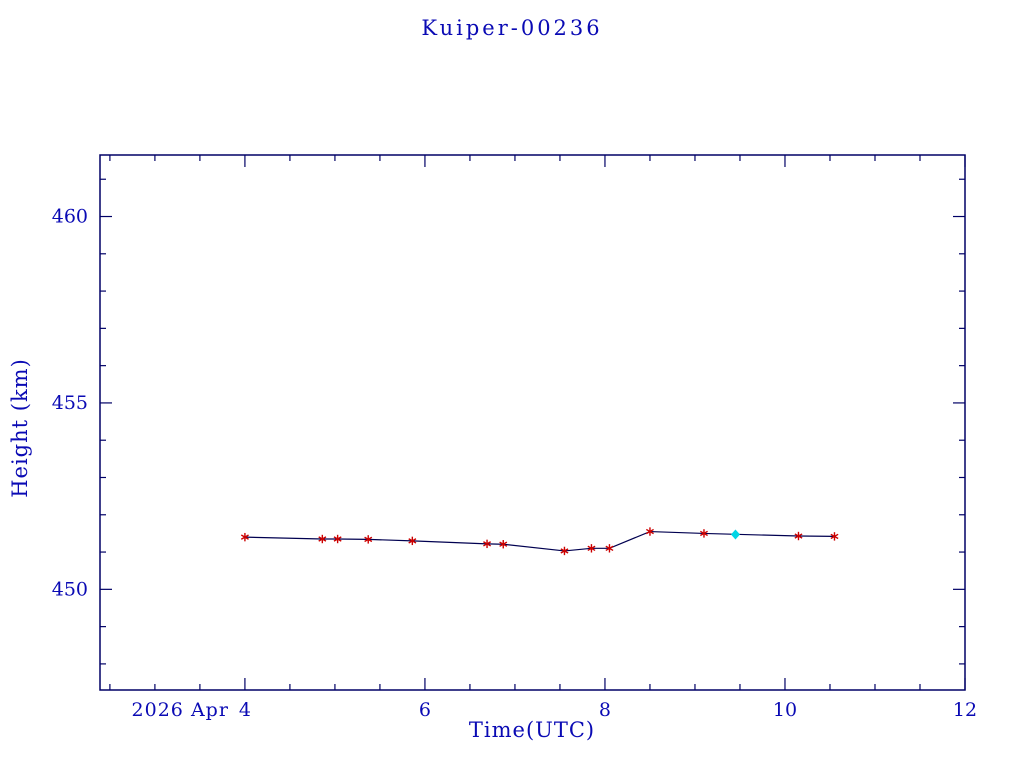 Image resolution: width=1024 pixels, height=768 pixels. I want to click on x-axis-date-prefix: 2026 Apr, so click(180, 710).